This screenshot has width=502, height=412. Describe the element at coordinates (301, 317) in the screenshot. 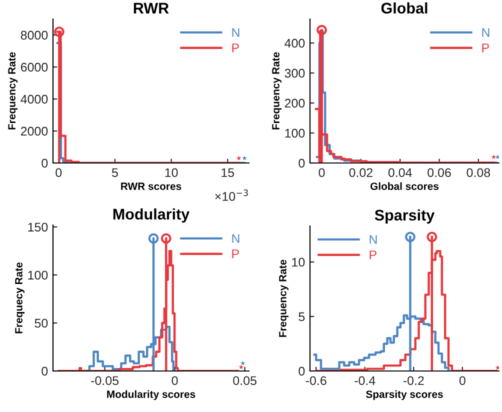

I see `y-tick-label: 5` at that location.